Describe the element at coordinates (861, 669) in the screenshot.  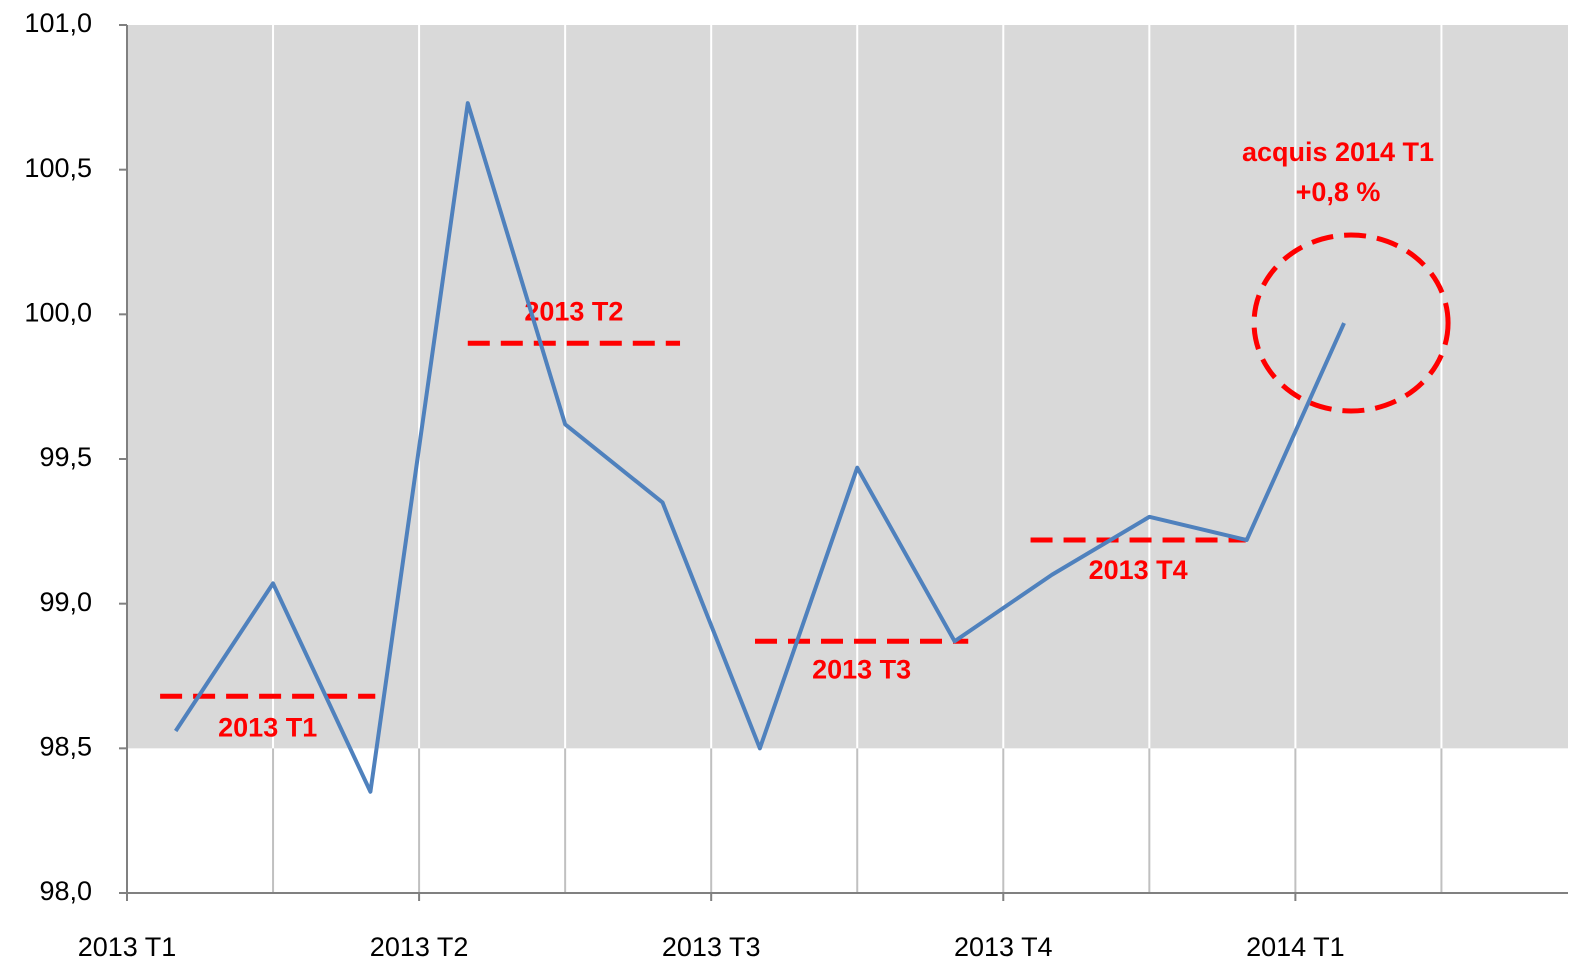
I see `average-label: 2013 T3` at that location.